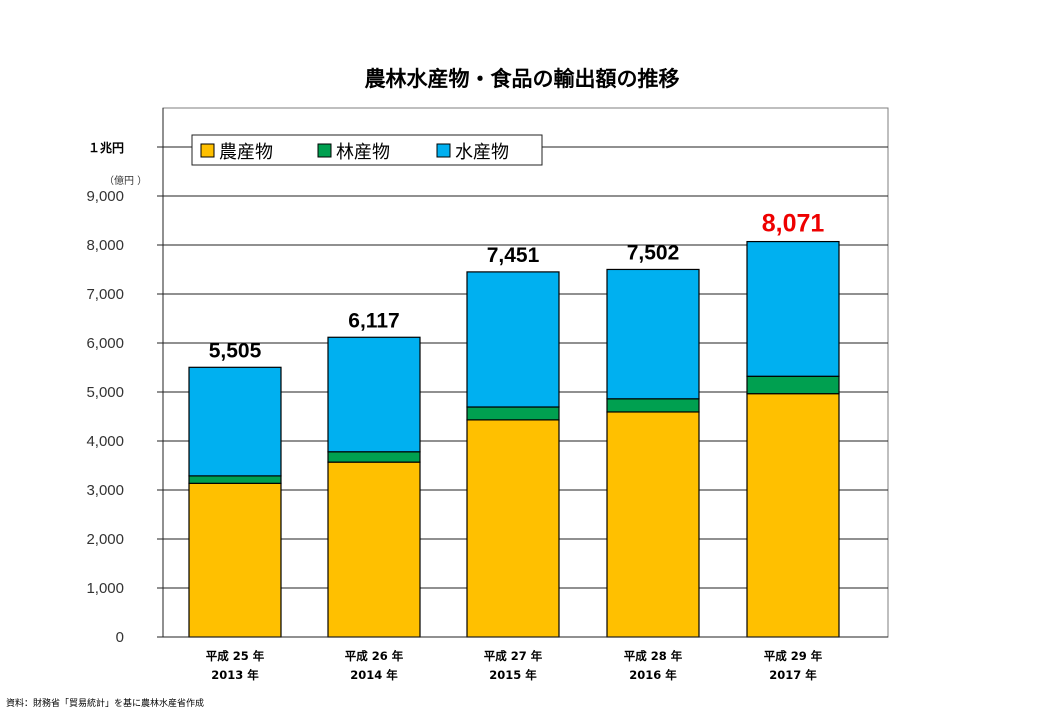  Describe the element at coordinates (105, 703) in the screenshot. I see `source-note: 資料：財務省「貿易統計」を基に農林水産省作成` at that location.